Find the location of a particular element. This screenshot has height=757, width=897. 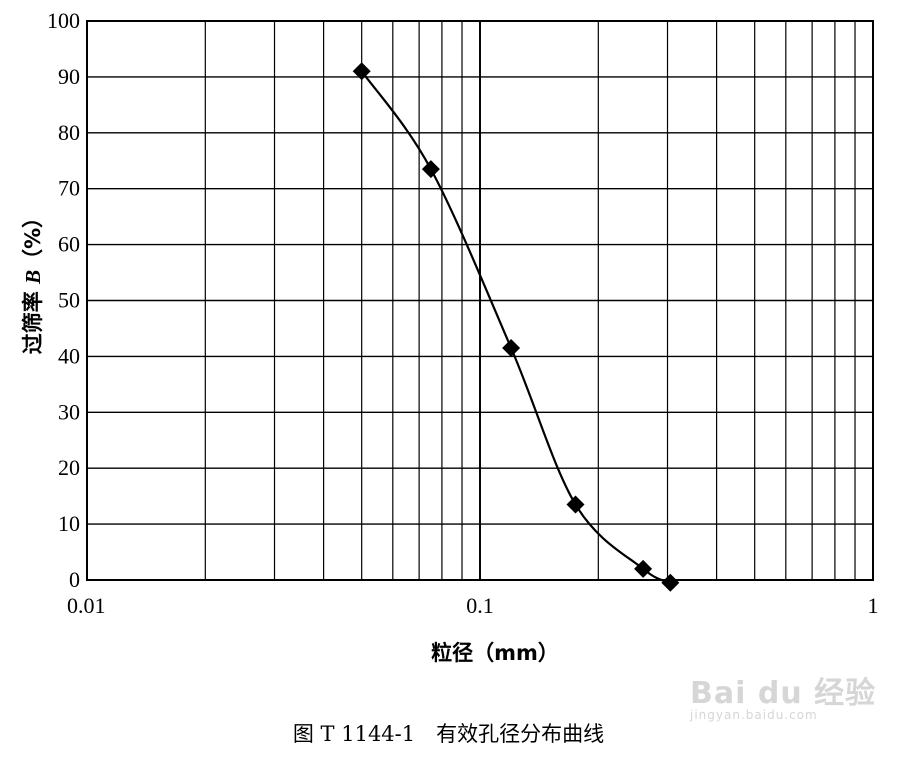

y-axis-title-unit: （%） is located at coordinates (33, 238).